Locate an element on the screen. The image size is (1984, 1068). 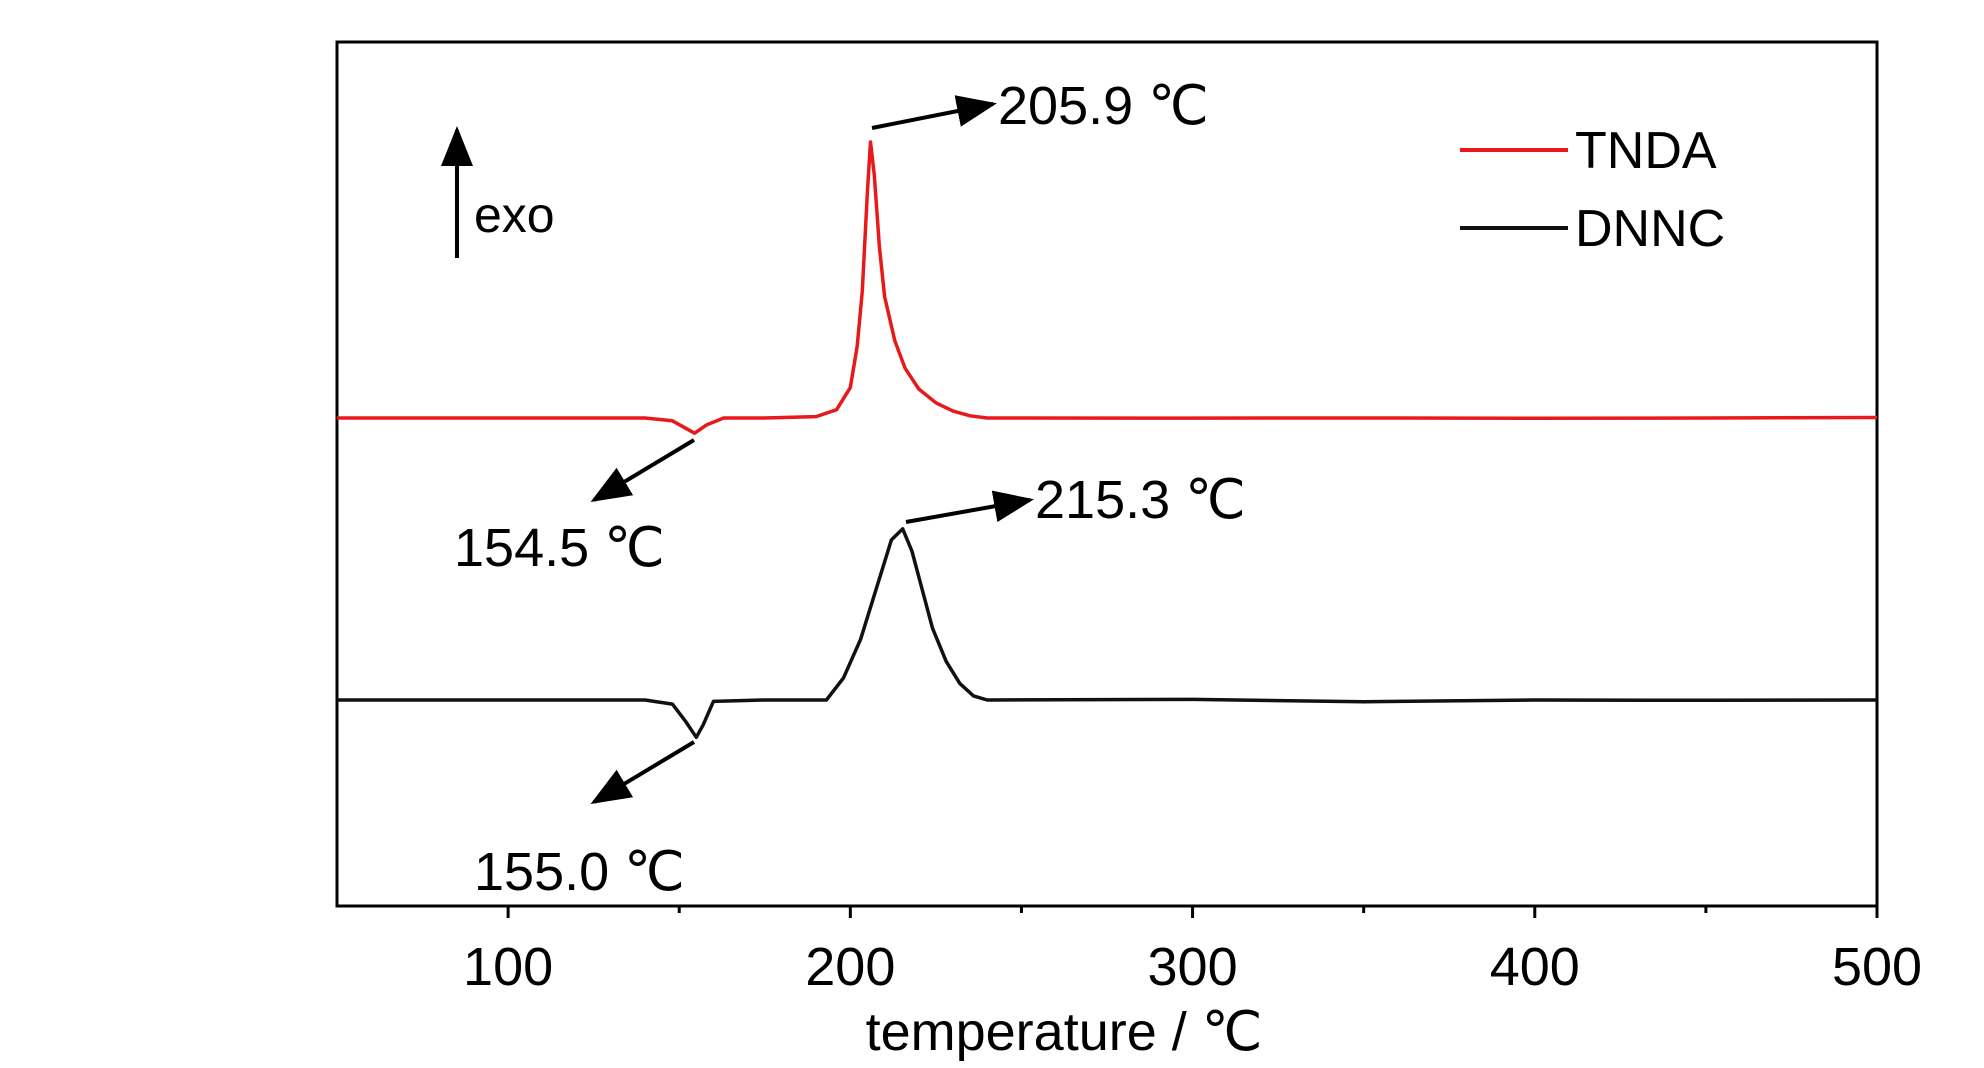
x-tick-label: 300 is located at coordinates (1193, 967).